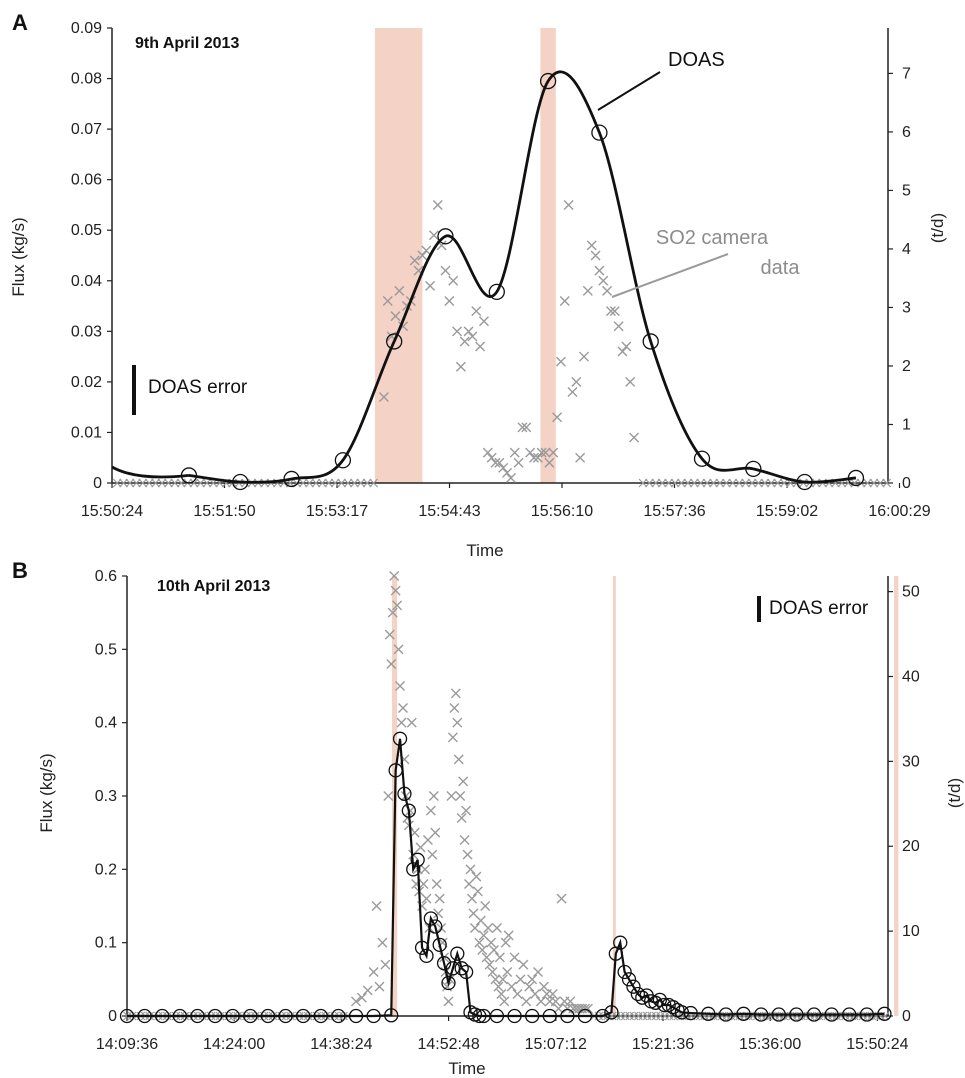 The image size is (965, 1078). I want to click on a-x-tick-label: 15:57:36, so click(674, 511).